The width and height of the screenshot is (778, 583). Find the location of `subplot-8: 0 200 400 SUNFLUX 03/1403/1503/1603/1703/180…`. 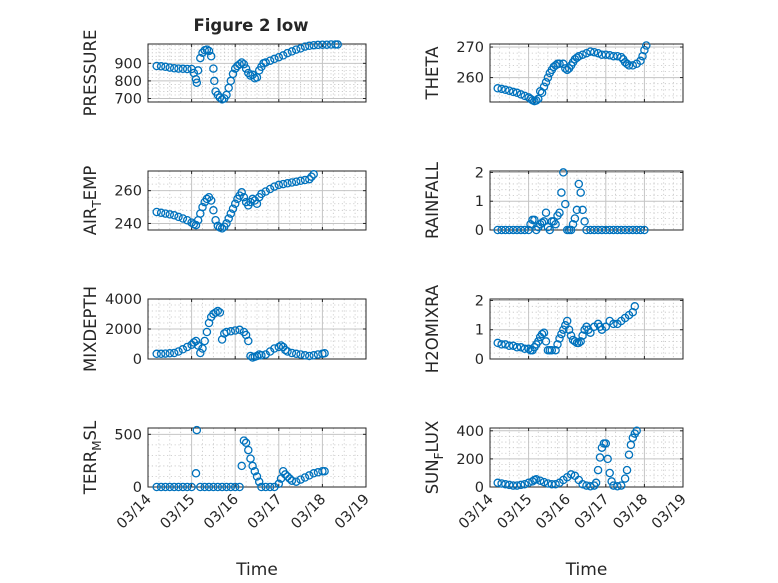

subplot-8: 0 200 400 SUNFLUX 03/1403/1503/1603/1703/180… is located at coordinates (556, 477).